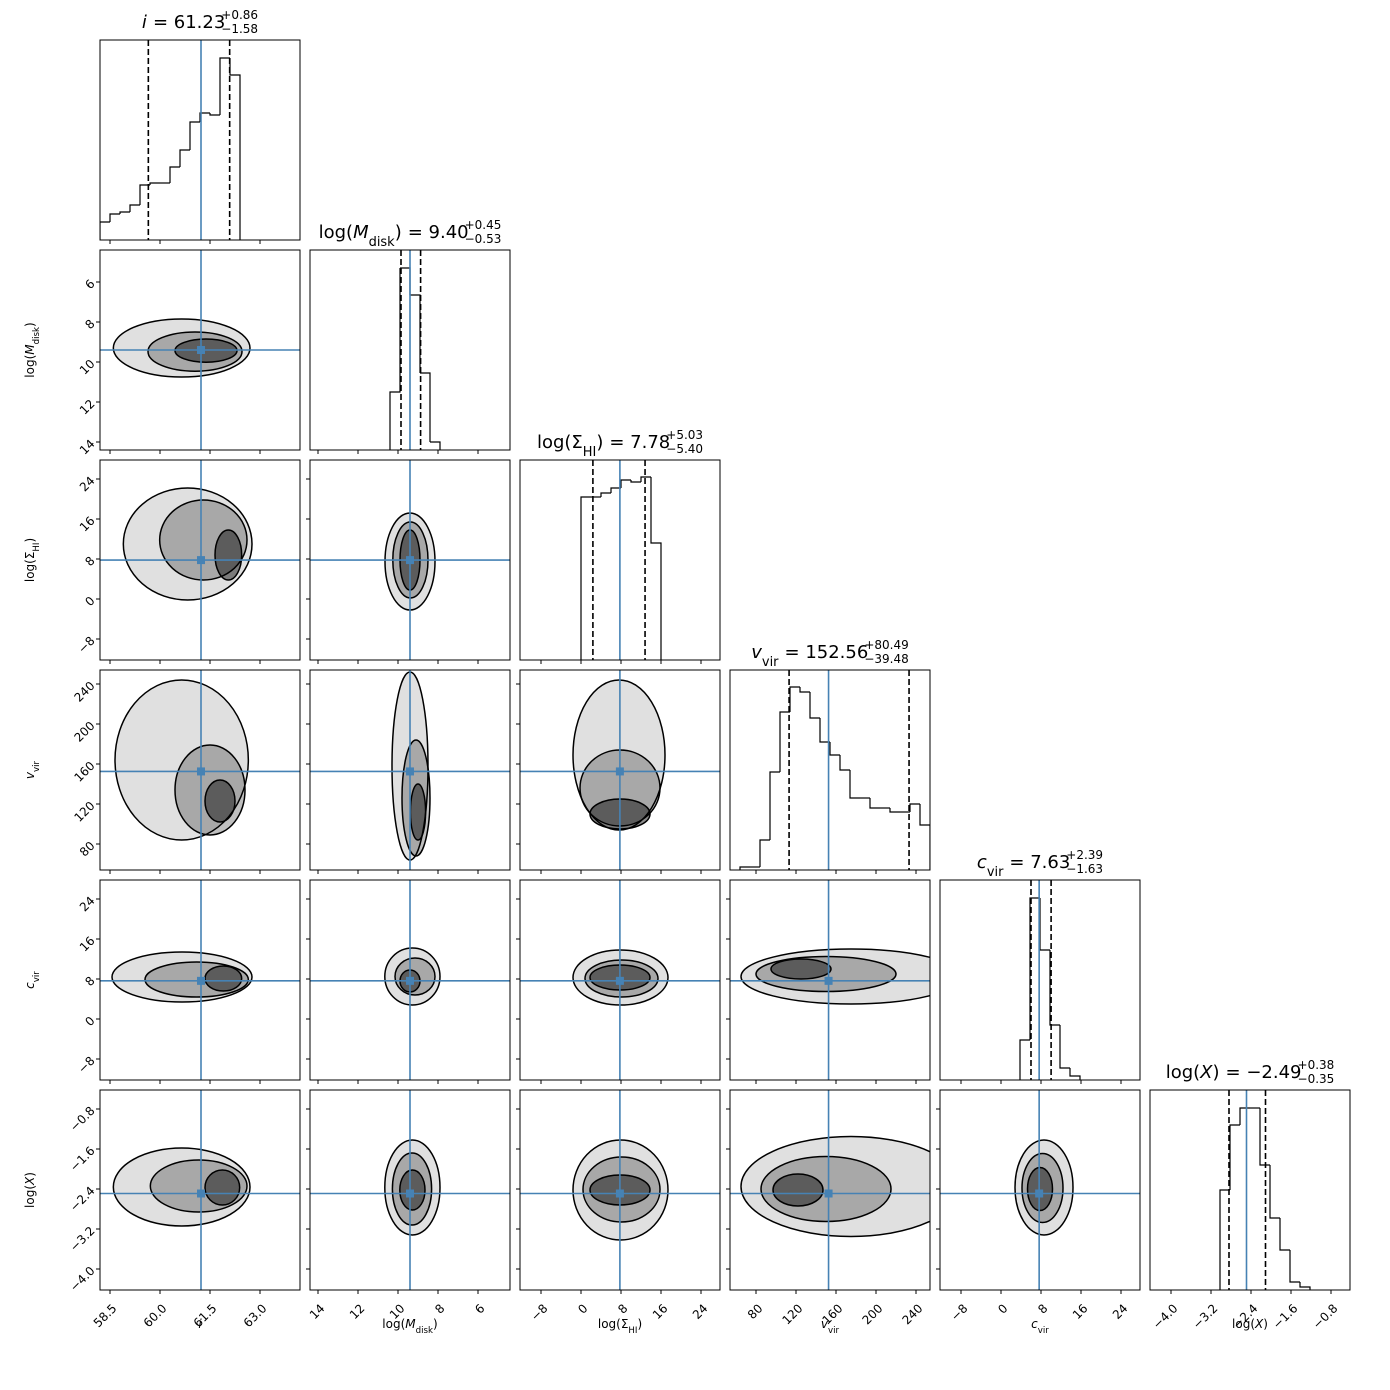 The image size is (1390, 1390). What do you see at coordinates (439, 1308) in the screenshot?
I see `x-tick-label: 8` at bounding box center [439, 1308].